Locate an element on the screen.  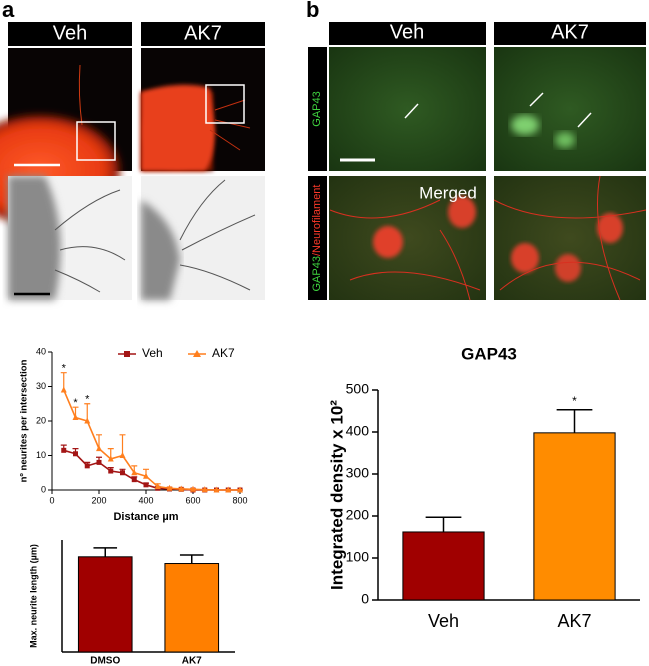
micrograph: Merged is located at coordinates (407, 238).